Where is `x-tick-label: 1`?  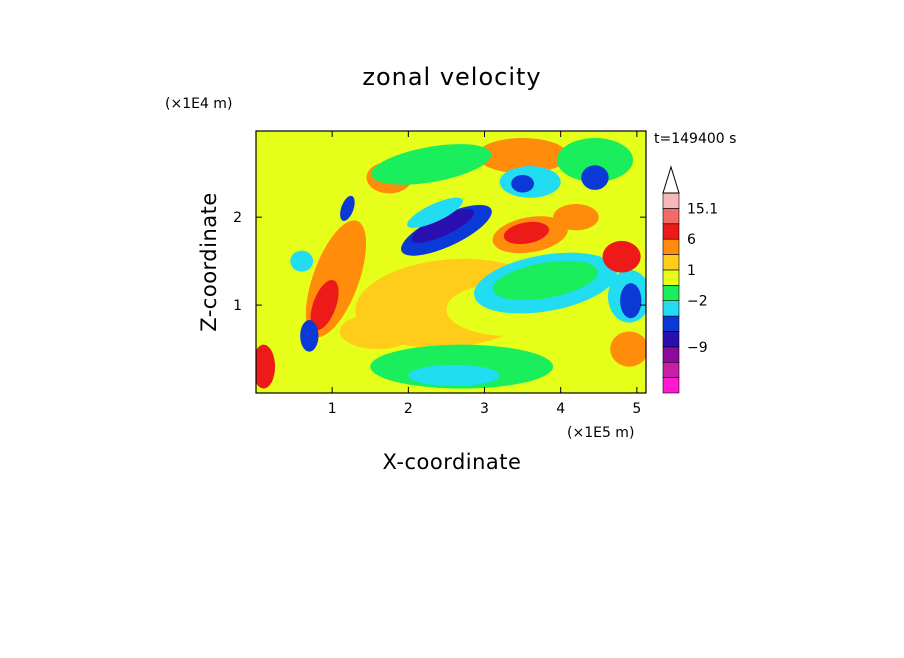 x-tick-label: 1 is located at coordinates (332, 409).